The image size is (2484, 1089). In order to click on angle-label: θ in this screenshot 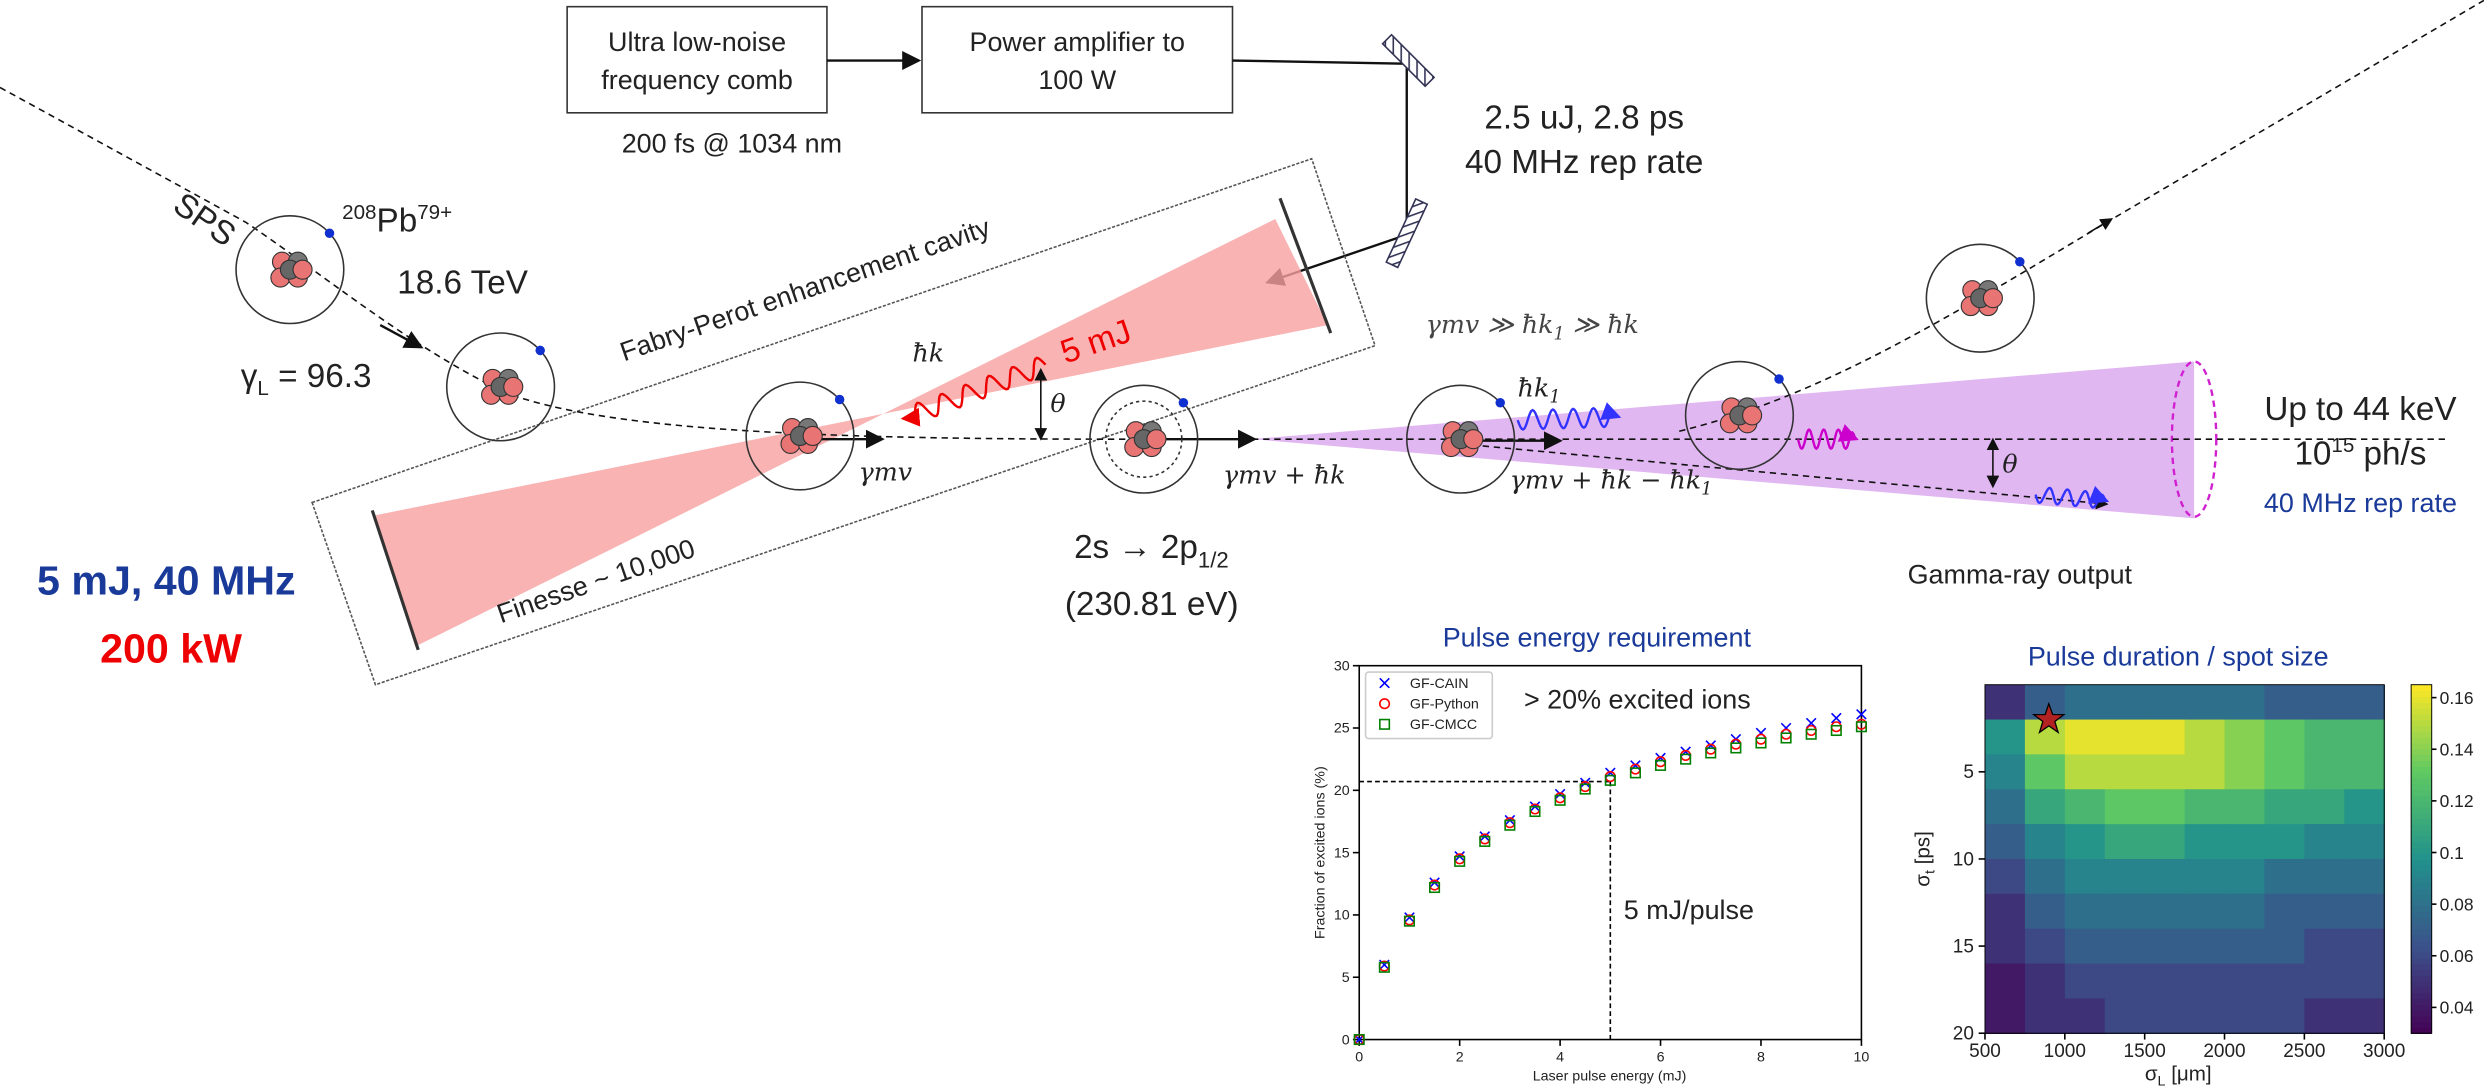, I will do `click(1057, 403)`.